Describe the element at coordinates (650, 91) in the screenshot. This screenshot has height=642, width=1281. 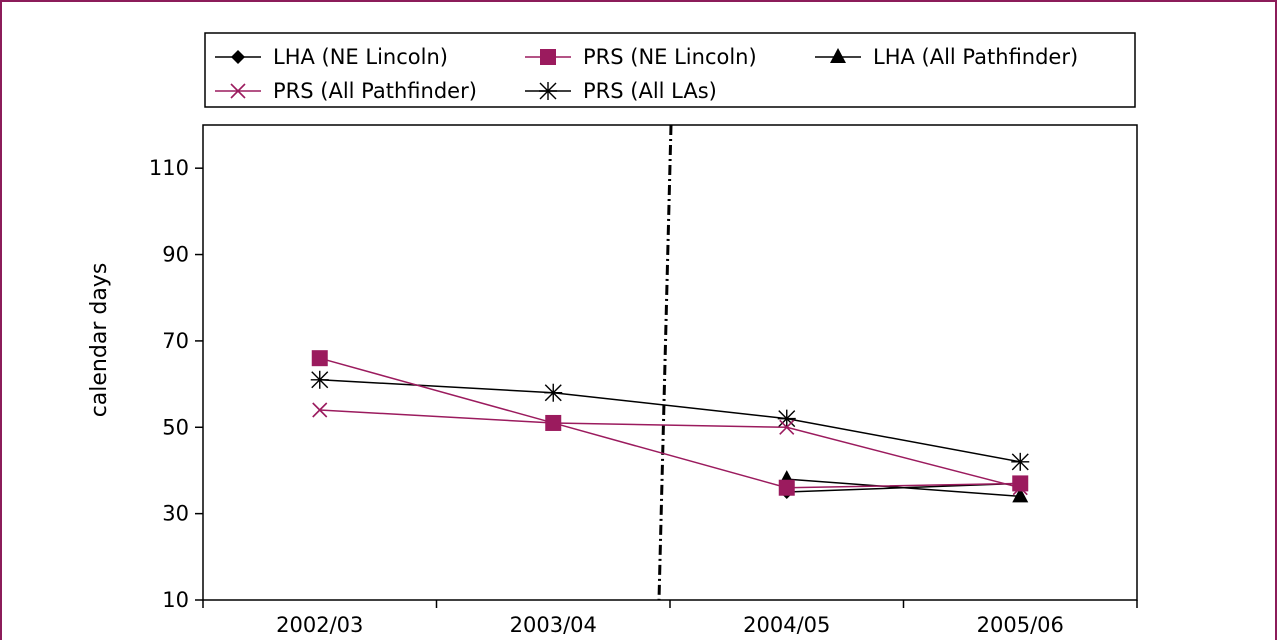
I see `legend-label: PRS (All LAs)` at that location.